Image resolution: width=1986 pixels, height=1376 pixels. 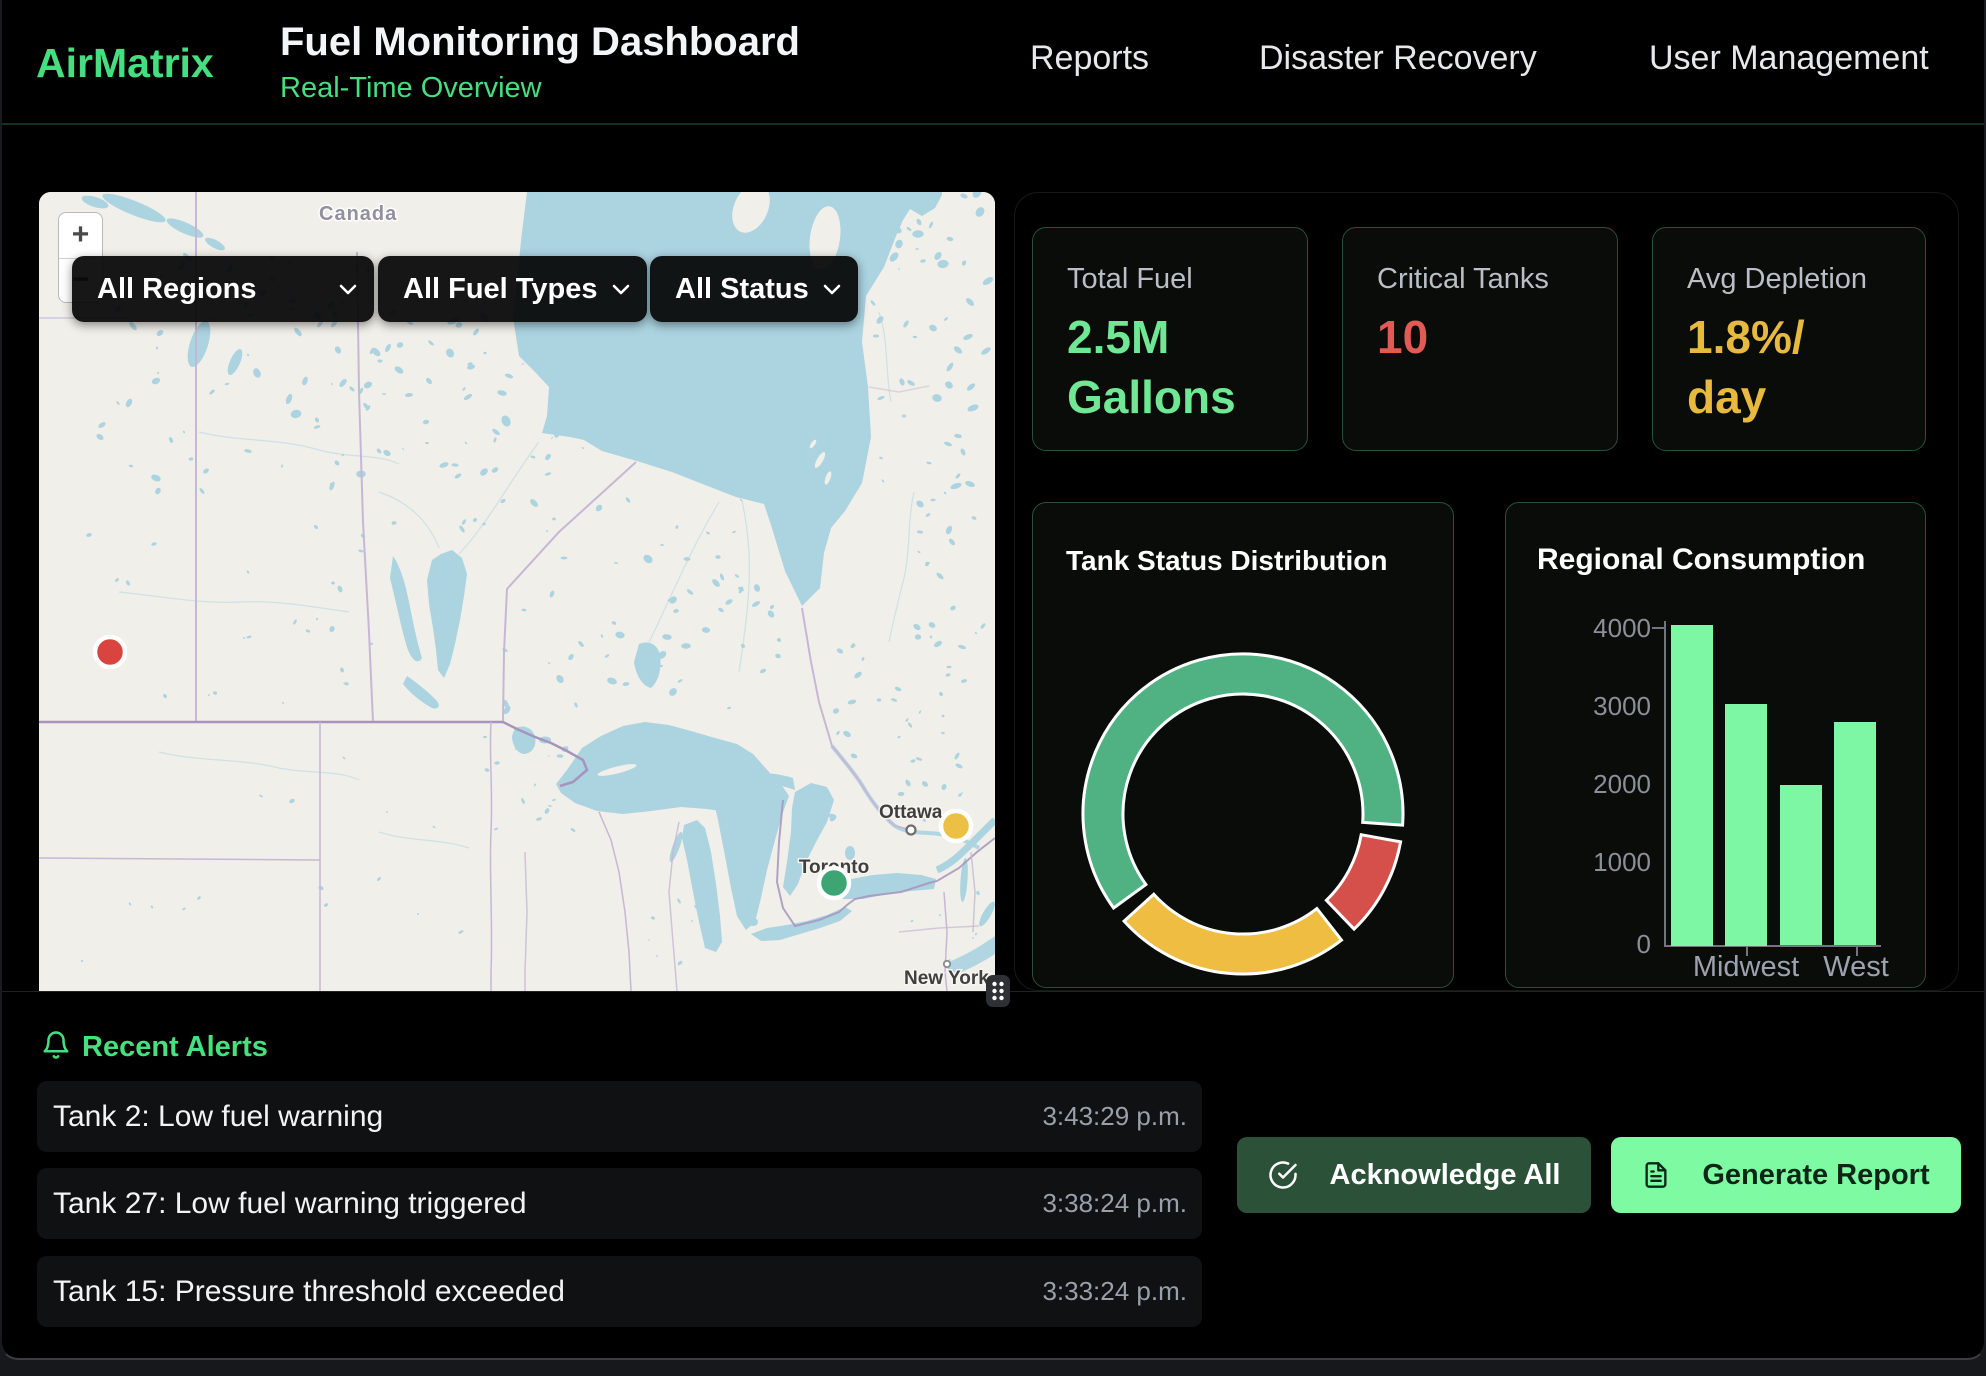 What do you see at coordinates (946, 978) in the screenshot?
I see `svg-text: New York` at bounding box center [946, 978].